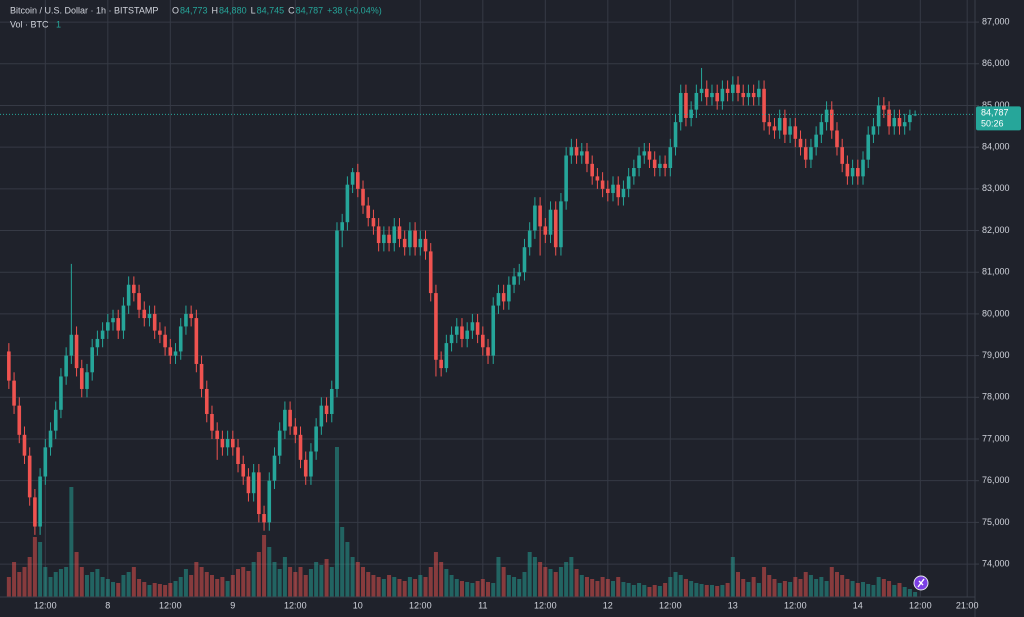 This screenshot has width=1024, height=617. What do you see at coordinates (996, 21) in the screenshot?
I see `y-tick-label: 87,000` at bounding box center [996, 21].